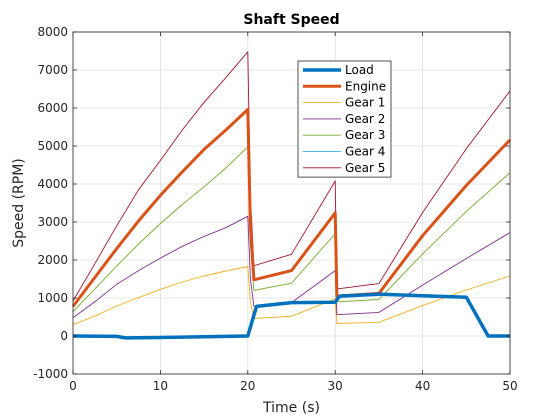 This screenshot has width=560, height=420. What do you see at coordinates (52, 70) in the screenshot?
I see `y-tick-label: 7000` at bounding box center [52, 70].